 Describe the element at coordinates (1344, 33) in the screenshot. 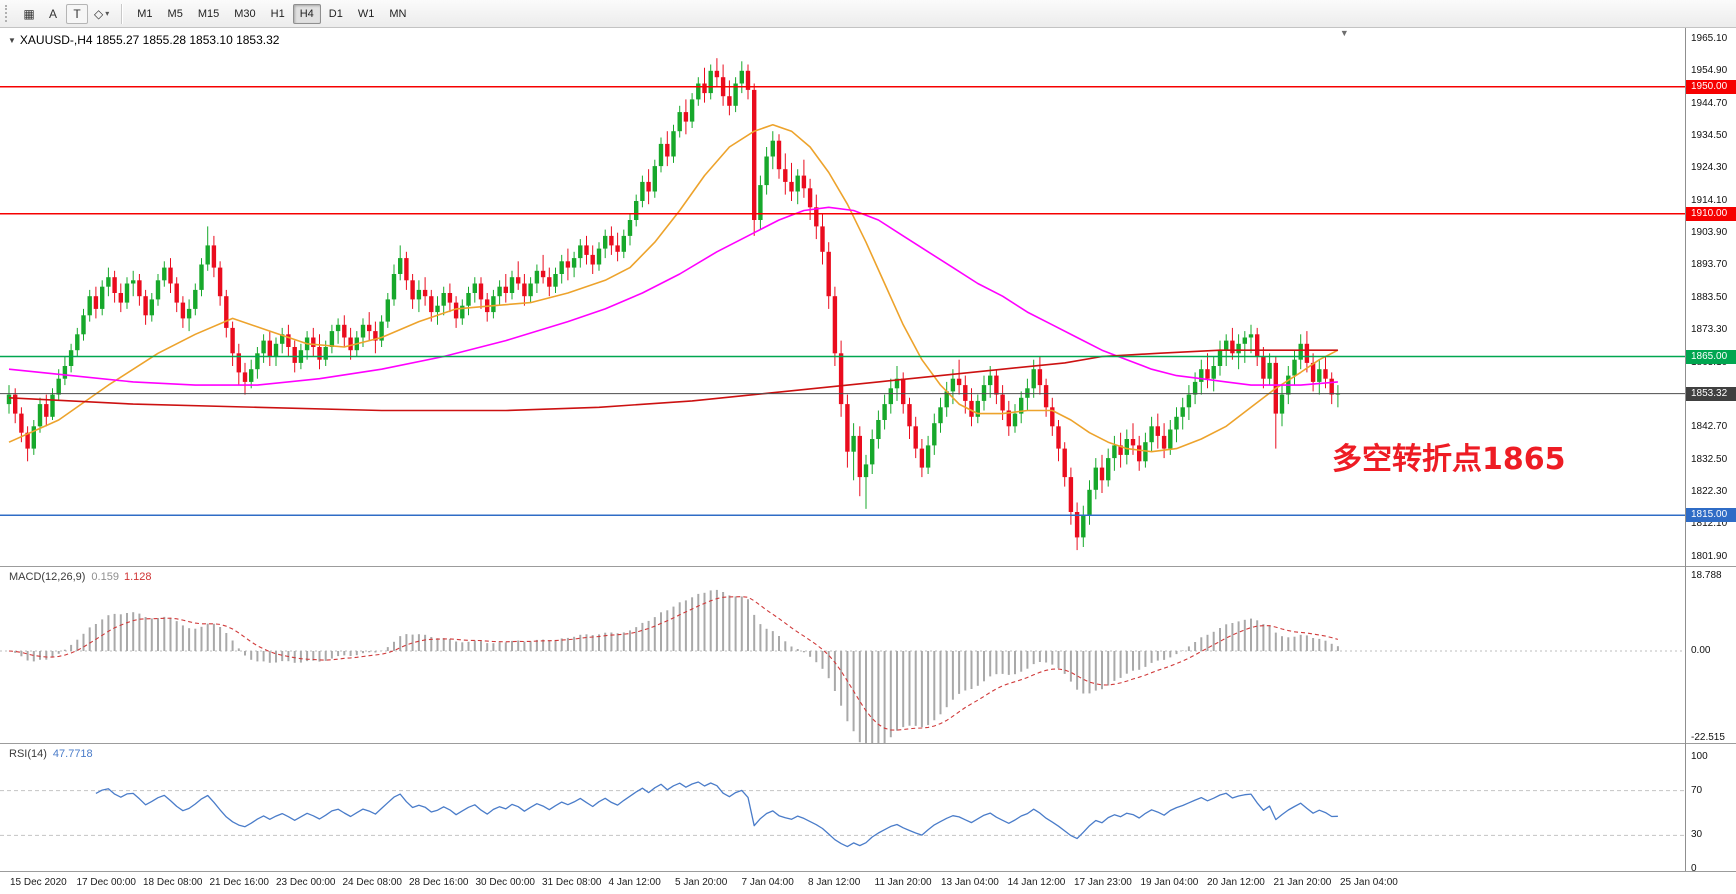

I see `chart-shift-marker: ▼` at that location.